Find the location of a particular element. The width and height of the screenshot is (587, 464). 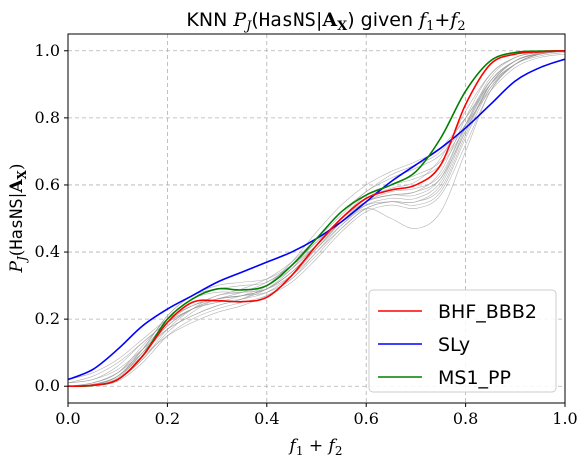

legend: BHF_BBB2 SLy MS1_PP is located at coordinates (462, 341).